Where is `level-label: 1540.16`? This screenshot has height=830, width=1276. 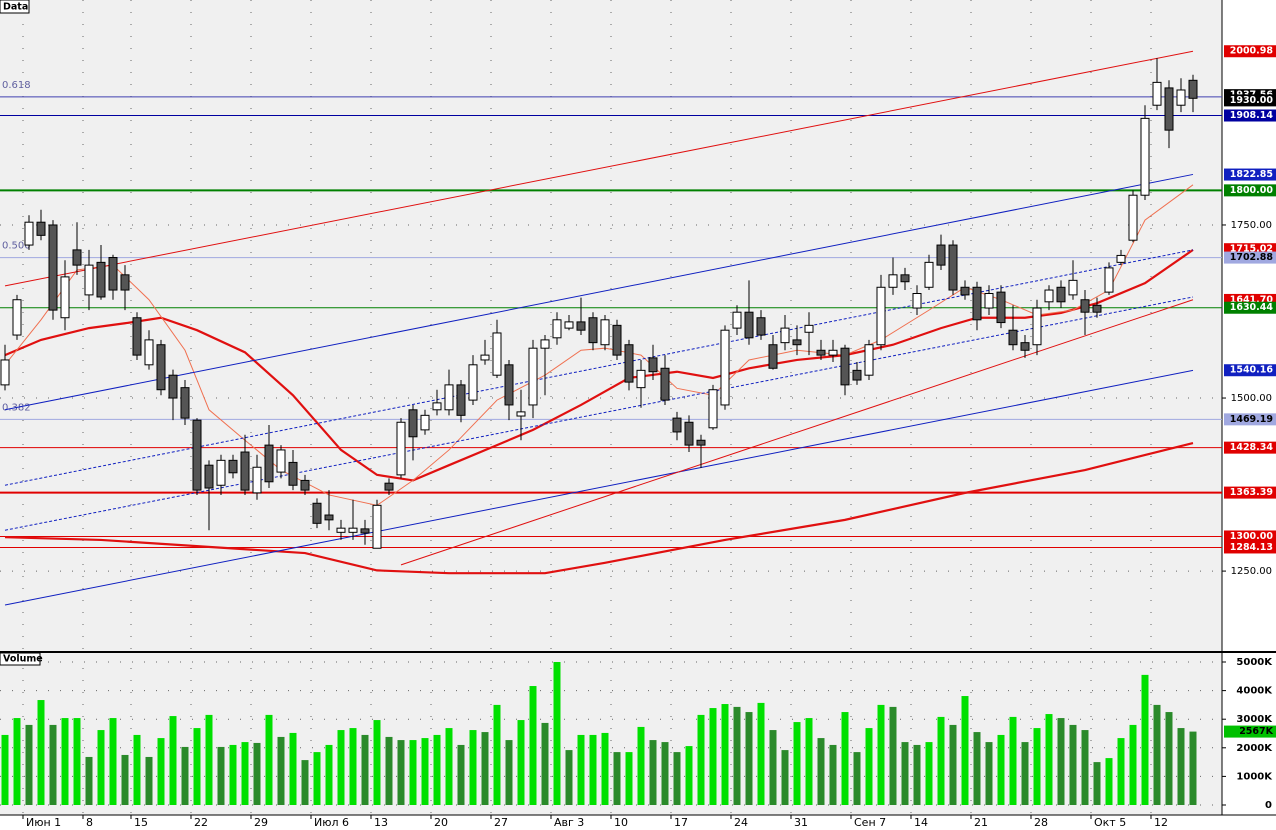
level-label: 1540.16 is located at coordinates (1252, 370).